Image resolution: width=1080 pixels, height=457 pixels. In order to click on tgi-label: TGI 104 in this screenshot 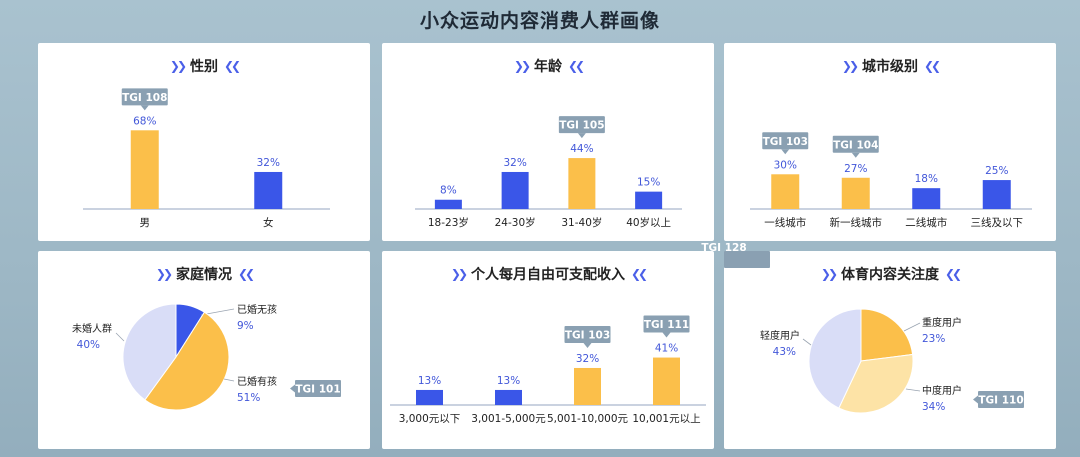, I will do `click(855, 145)`.